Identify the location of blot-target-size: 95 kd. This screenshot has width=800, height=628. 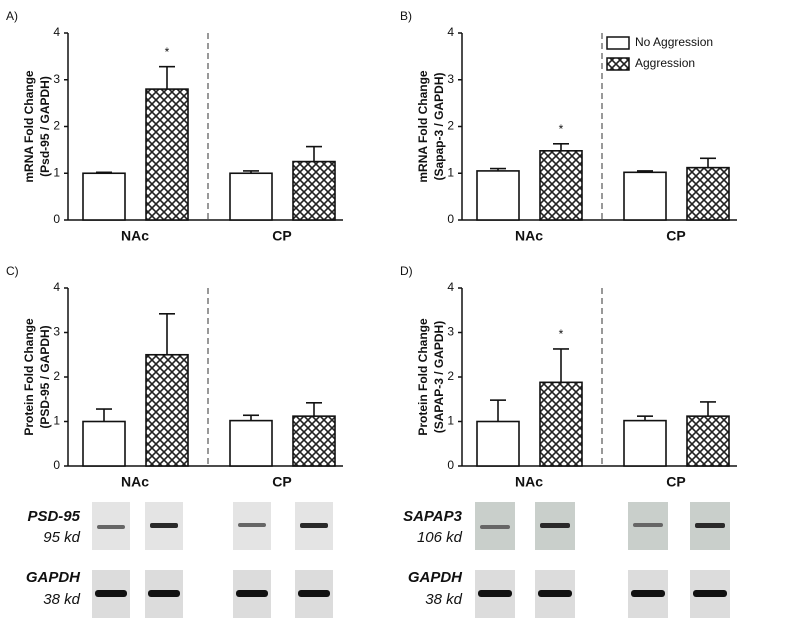
(61, 537).